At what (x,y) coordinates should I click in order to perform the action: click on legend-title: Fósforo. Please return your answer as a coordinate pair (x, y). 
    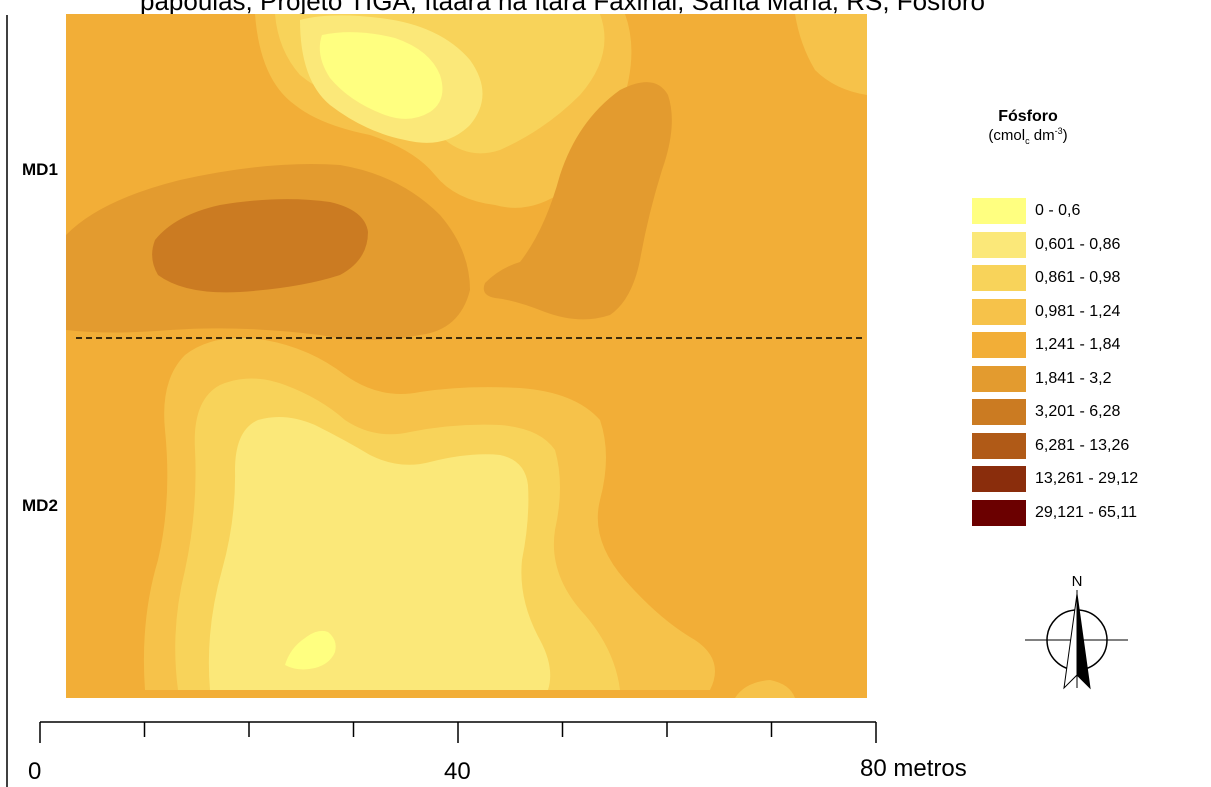
    Looking at the image, I should click on (1028, 116).